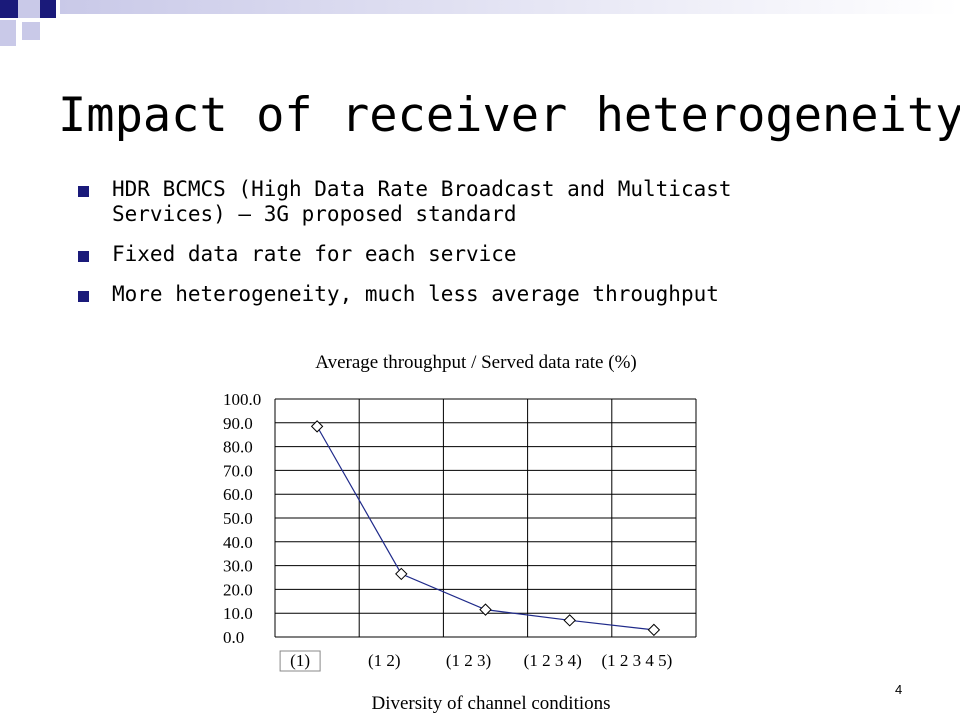 The image size is (960, 720). Describe the element at coordinates (29, 9) in the screenshot. I see `deco-square-lavender` at that location.